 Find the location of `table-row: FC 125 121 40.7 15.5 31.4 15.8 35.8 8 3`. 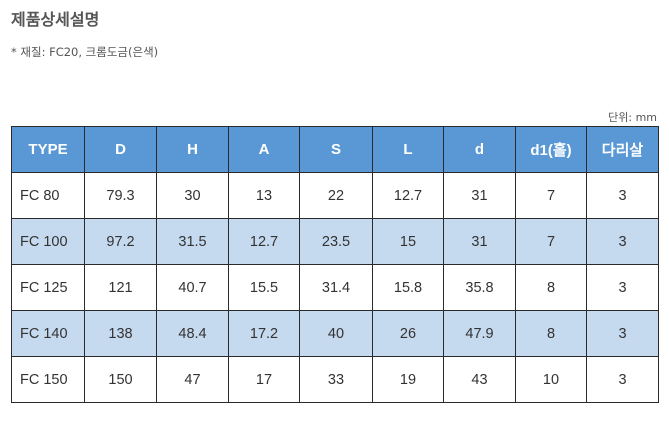

table-row: FC 125 121 40.7 15.5 31.4 15.8 35.8 8 3 is located at coordinates (335, 287).